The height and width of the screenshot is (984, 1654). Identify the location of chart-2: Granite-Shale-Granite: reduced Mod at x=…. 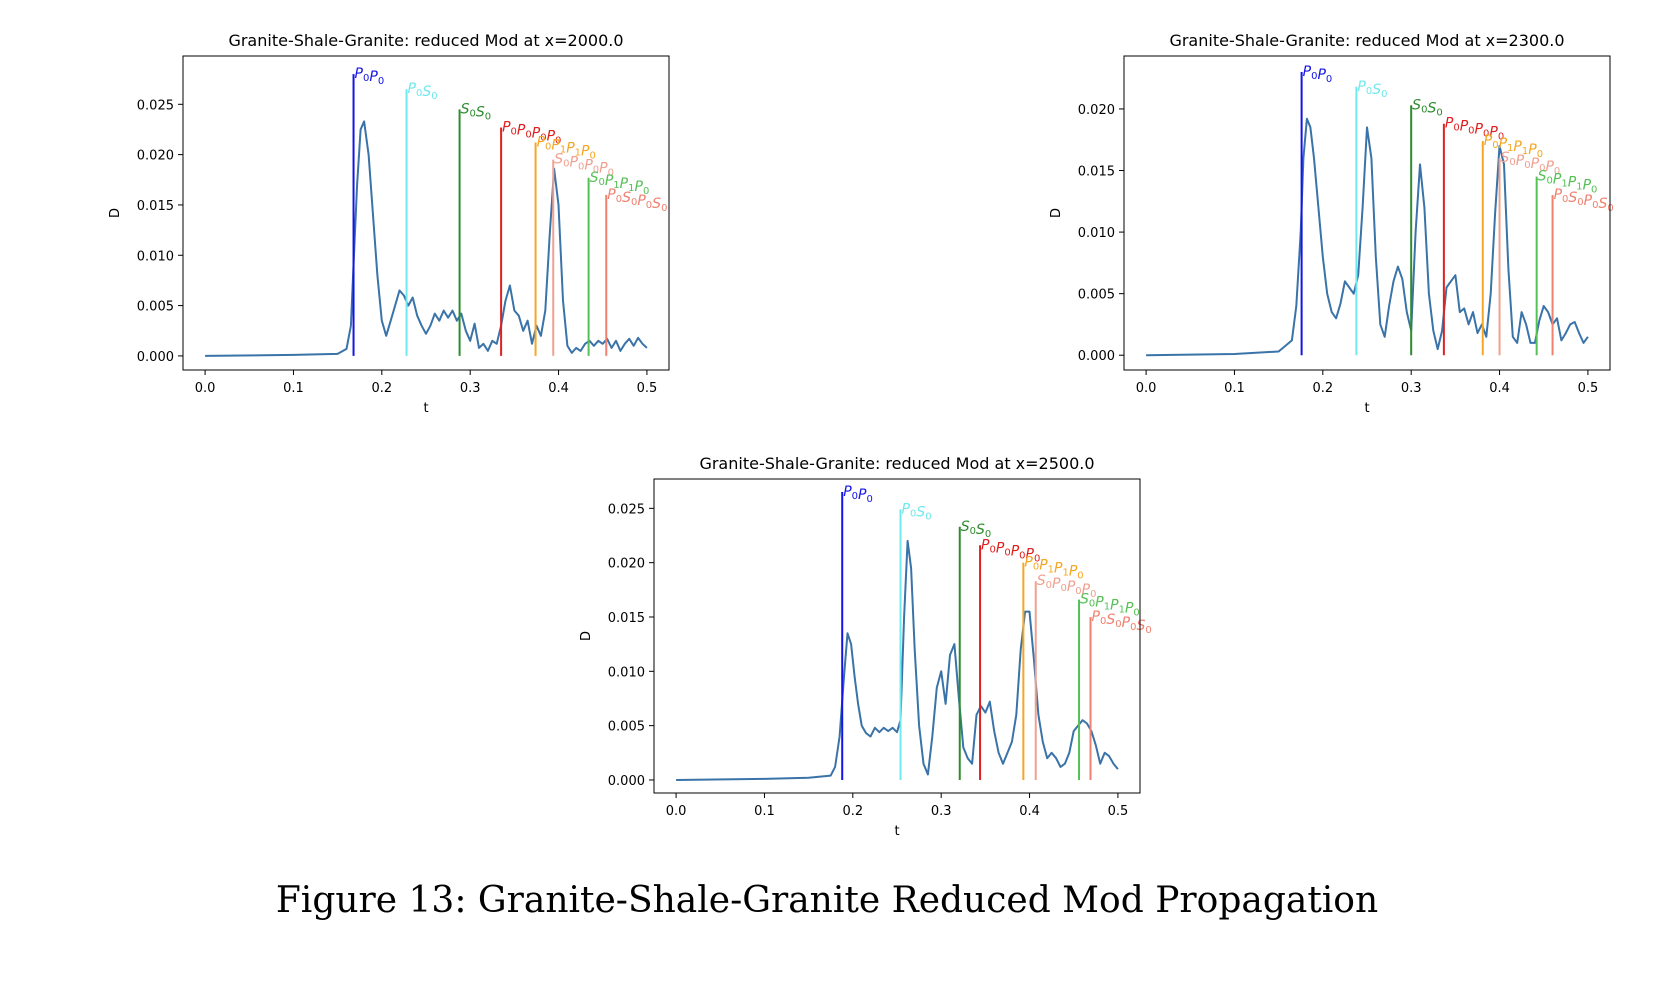
(1331, 223).